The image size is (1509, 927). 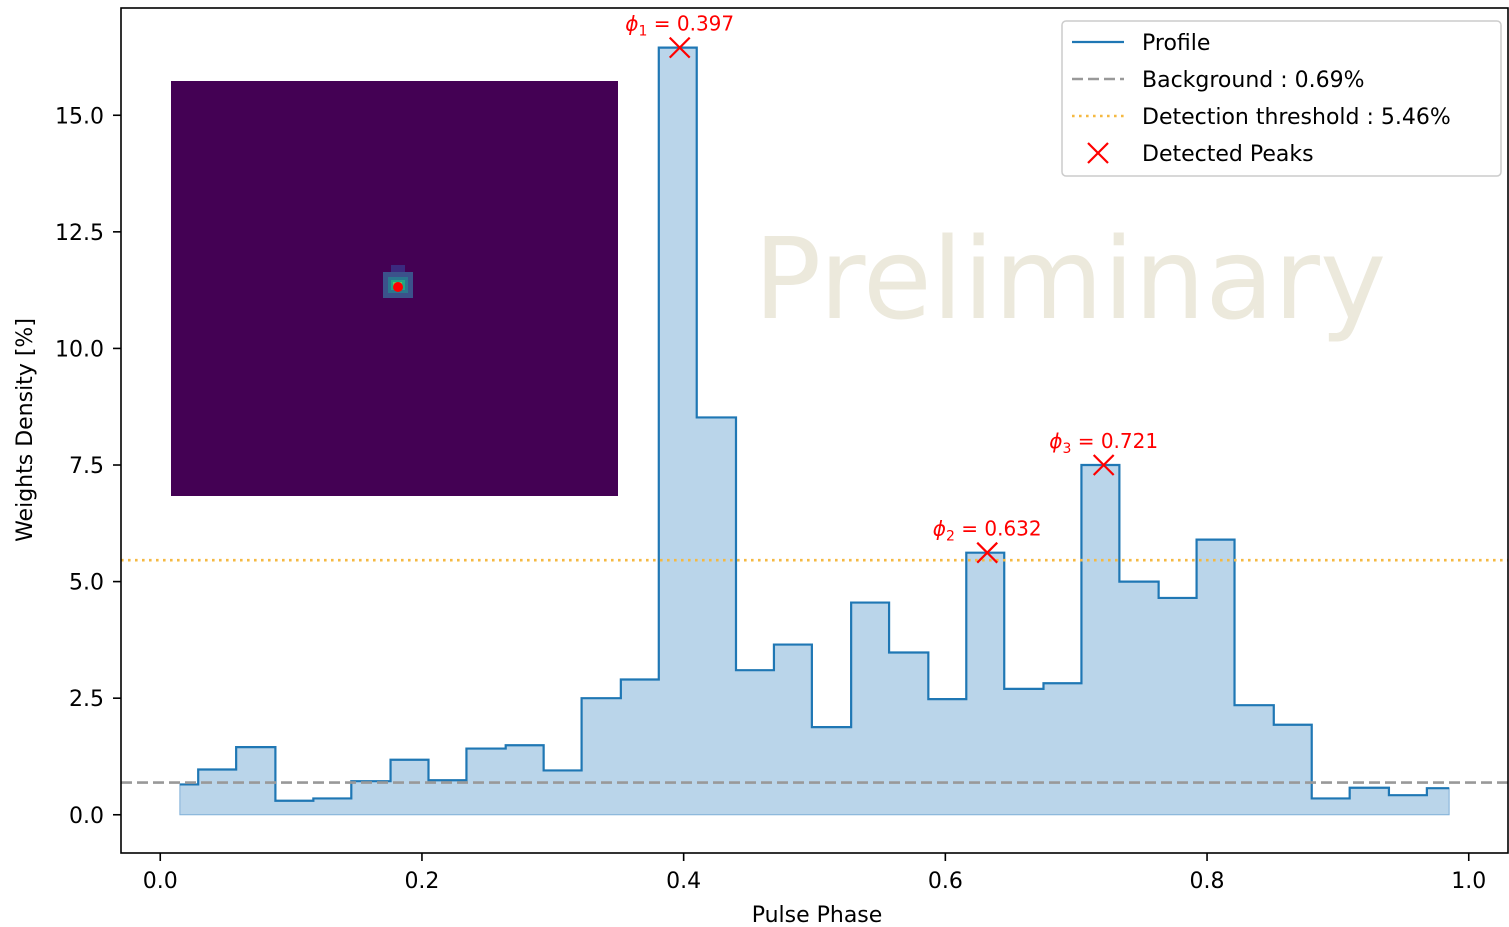 I want to click on x-tick-label: 0.8, so click(x=1207, y=881).